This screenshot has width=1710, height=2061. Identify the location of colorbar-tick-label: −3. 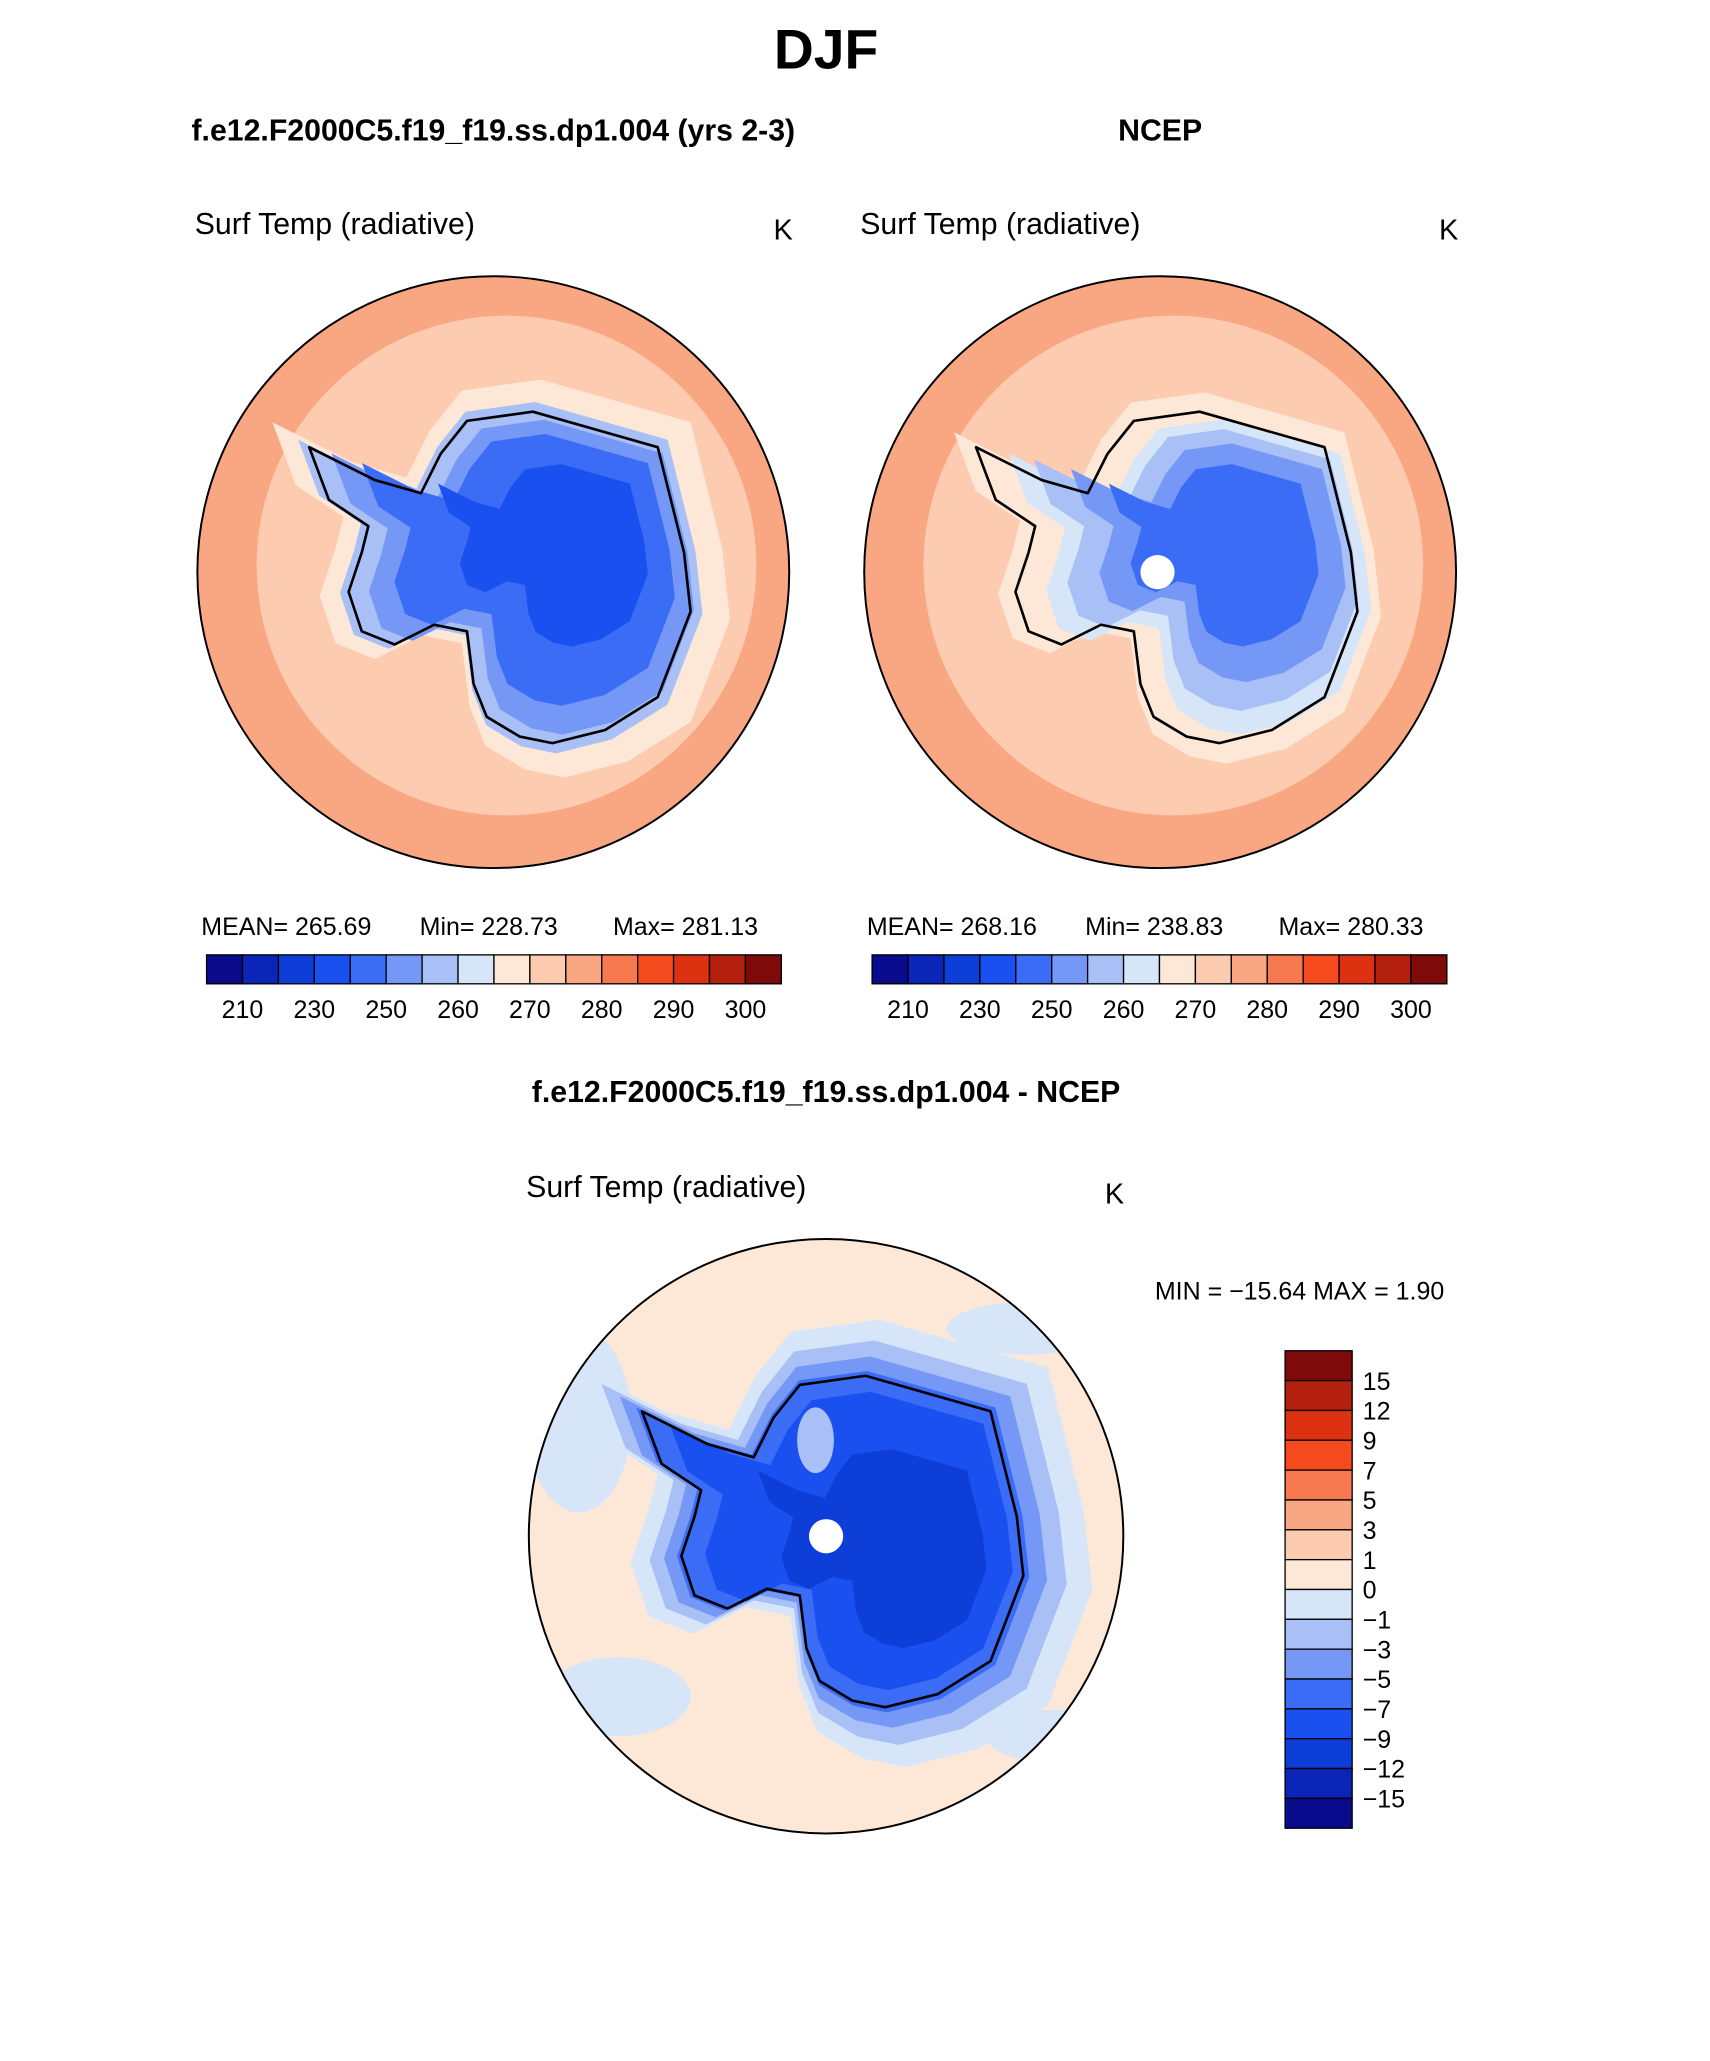
(1377, 1650).